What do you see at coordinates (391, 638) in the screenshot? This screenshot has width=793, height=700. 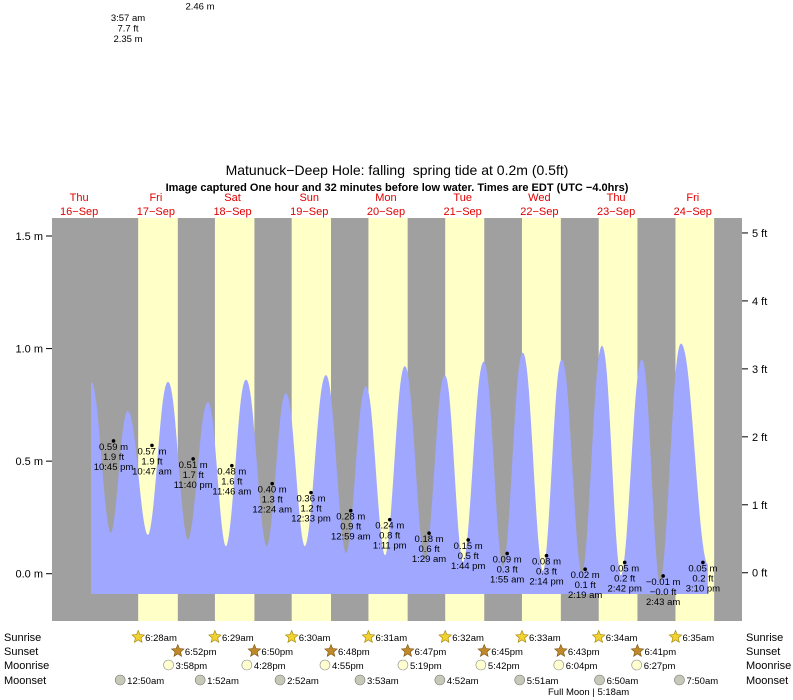 I see `almanac-time: 6:31am` at bounding box center [391, 638].